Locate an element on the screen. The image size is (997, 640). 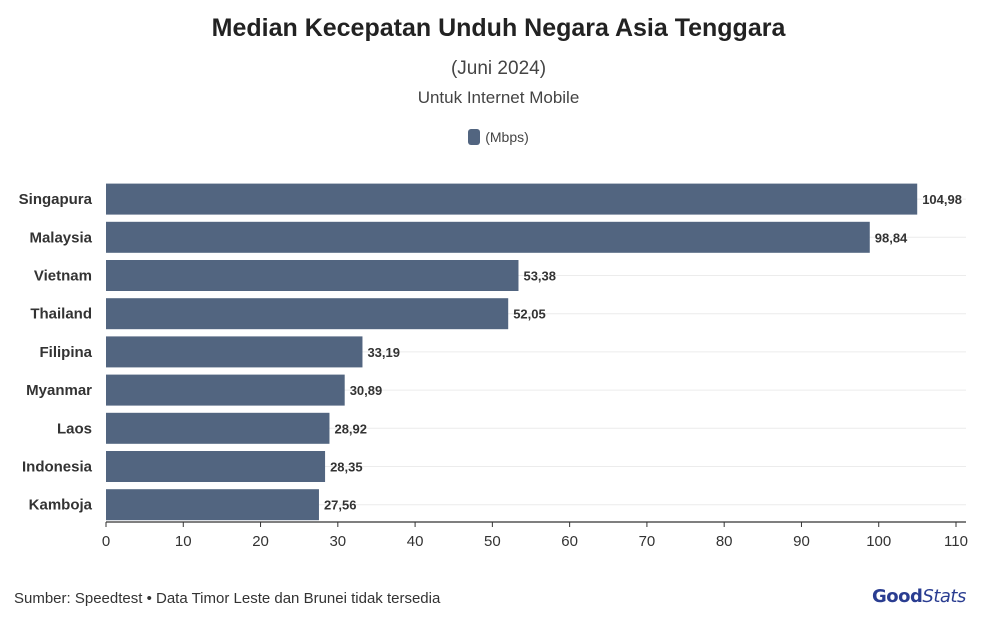
value-label: 52,05 is located at coordinates (529, 314).